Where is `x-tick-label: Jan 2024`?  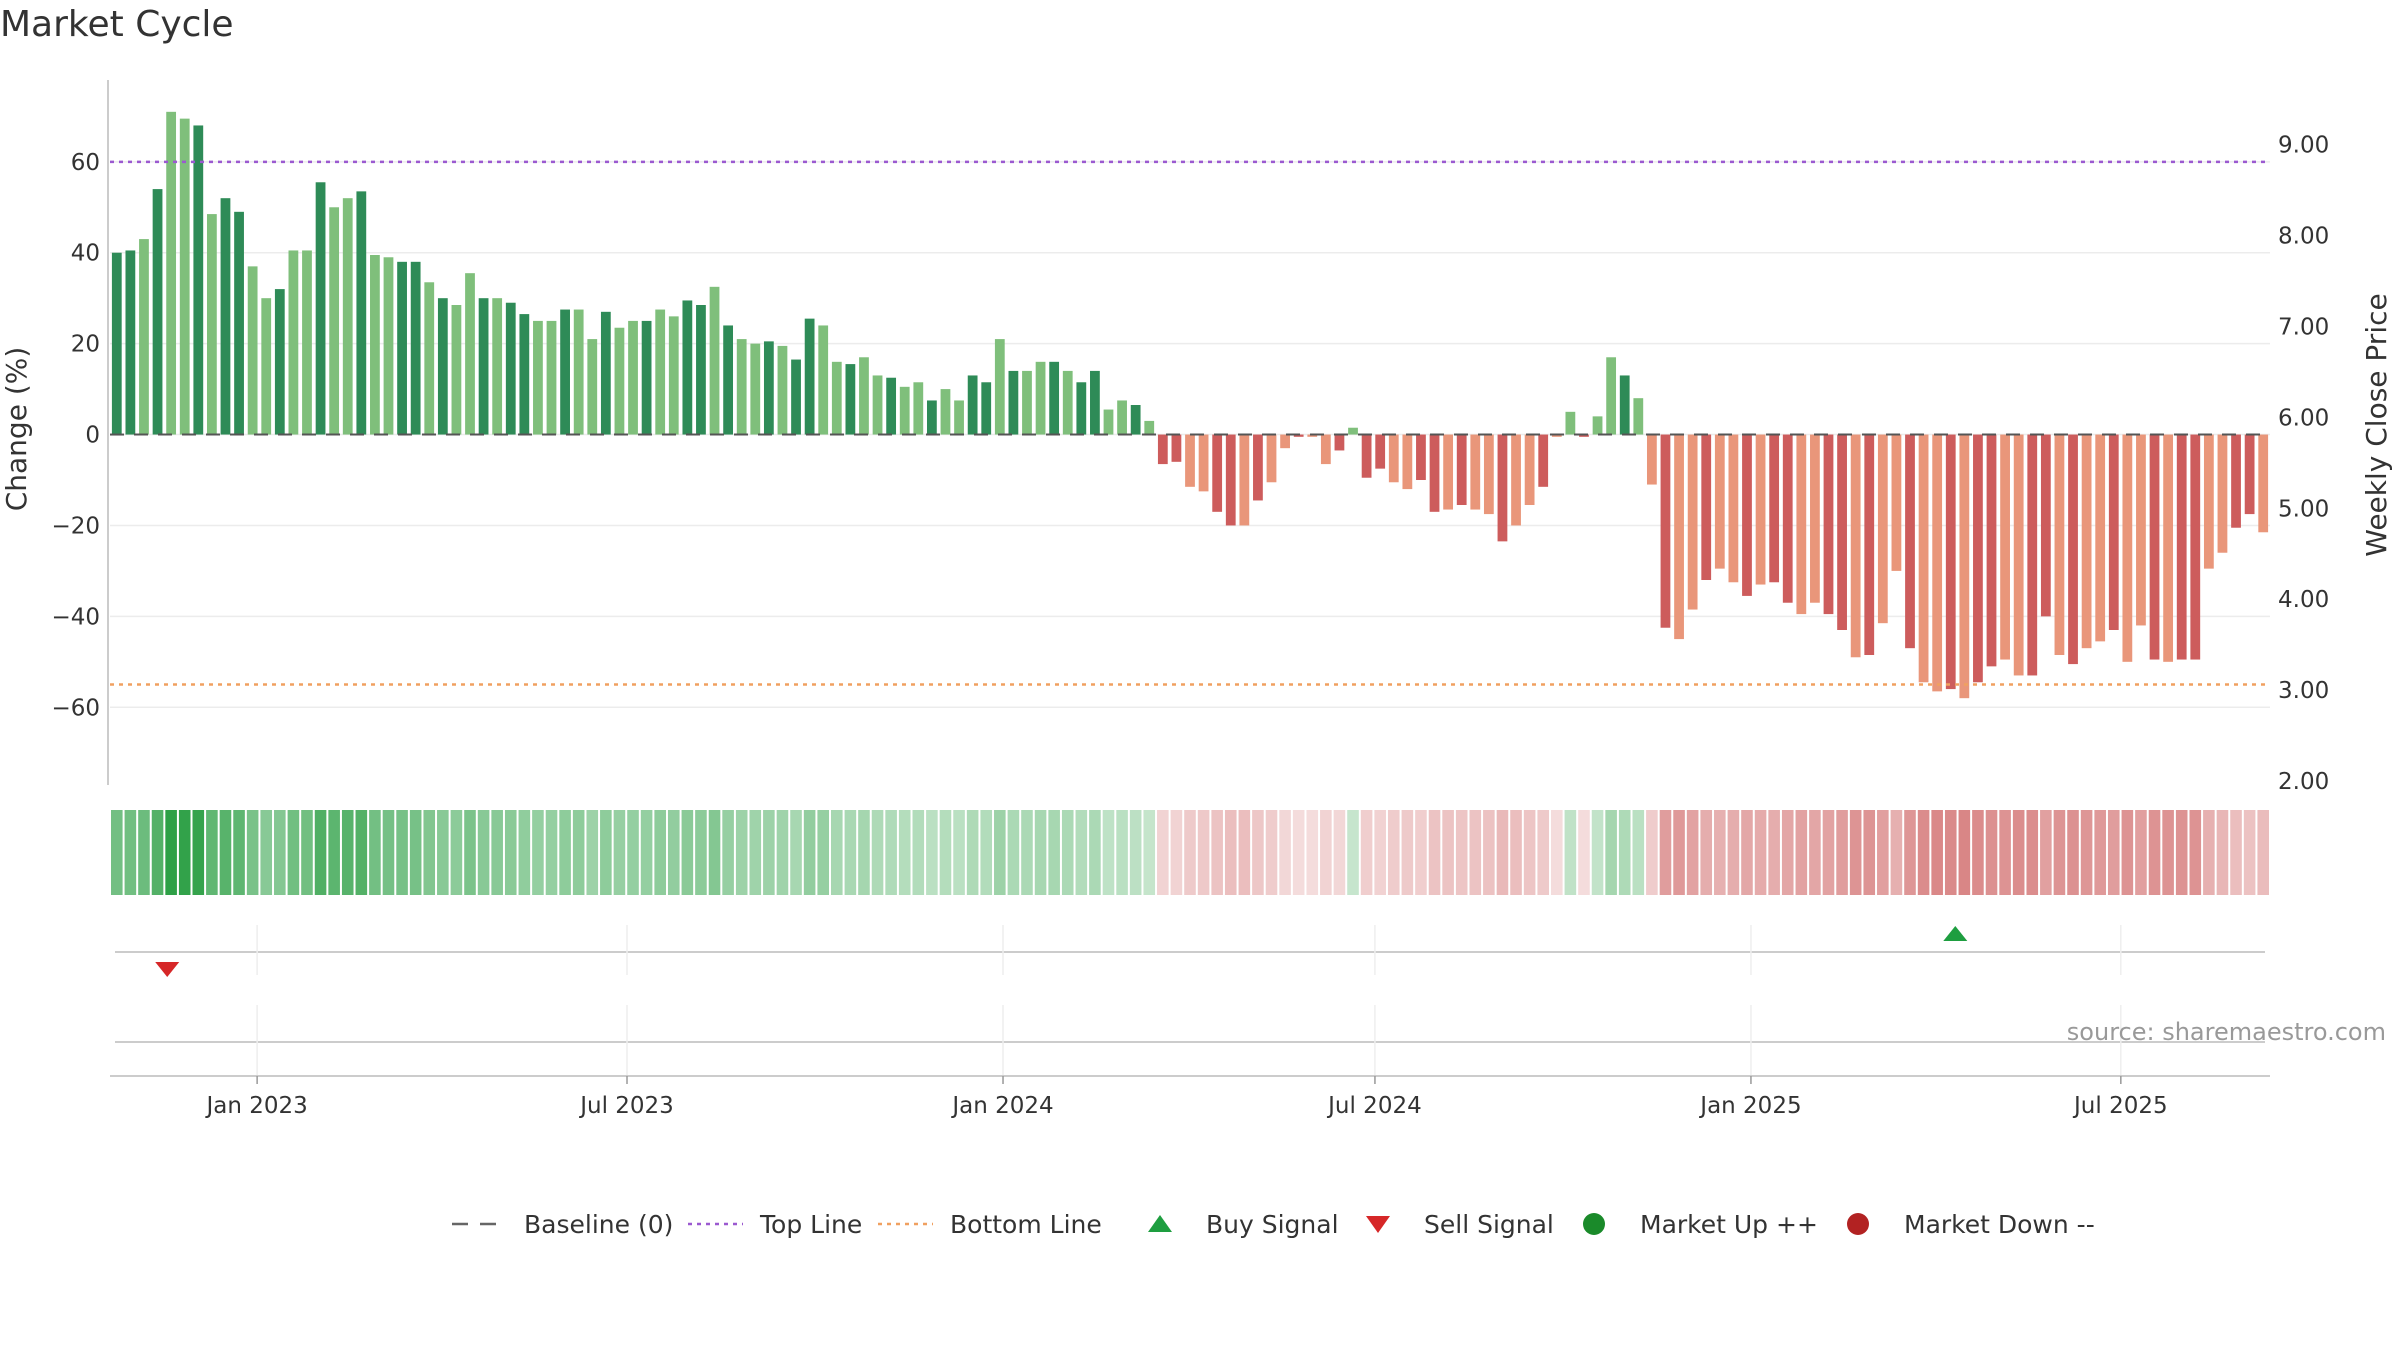
x-tick-label: Jan 2024 is located at coordinates (1001, 1106).